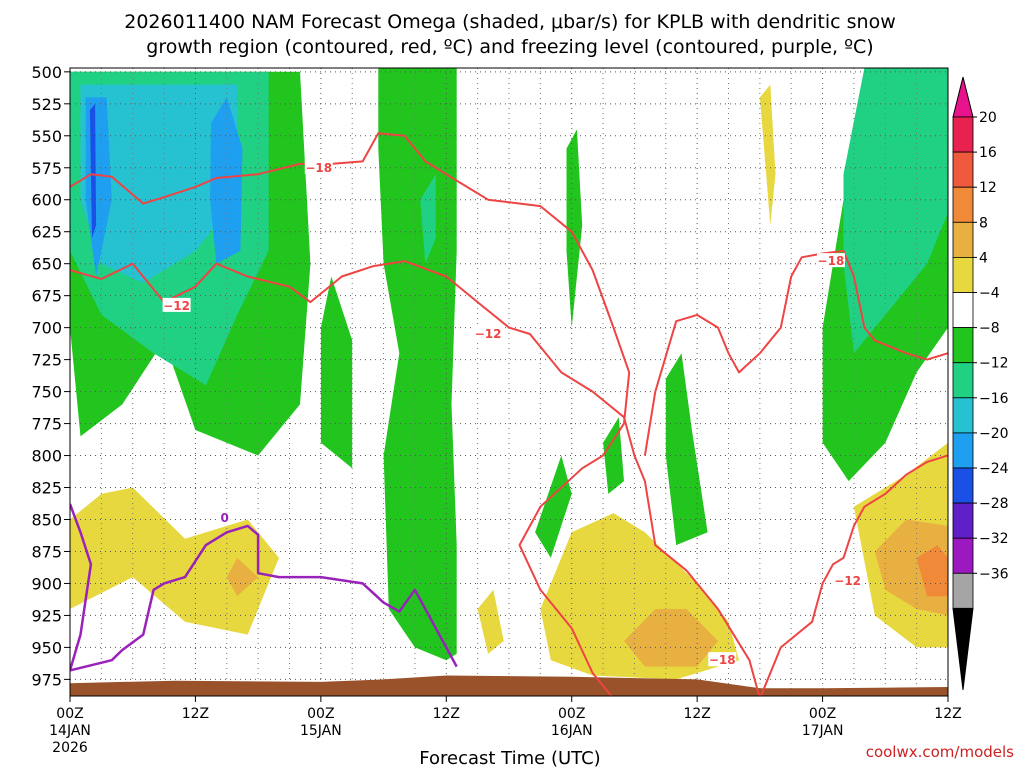 The image size is (1024, 768). I want to click on colorbar-label-11: −28, so click(994, 504).